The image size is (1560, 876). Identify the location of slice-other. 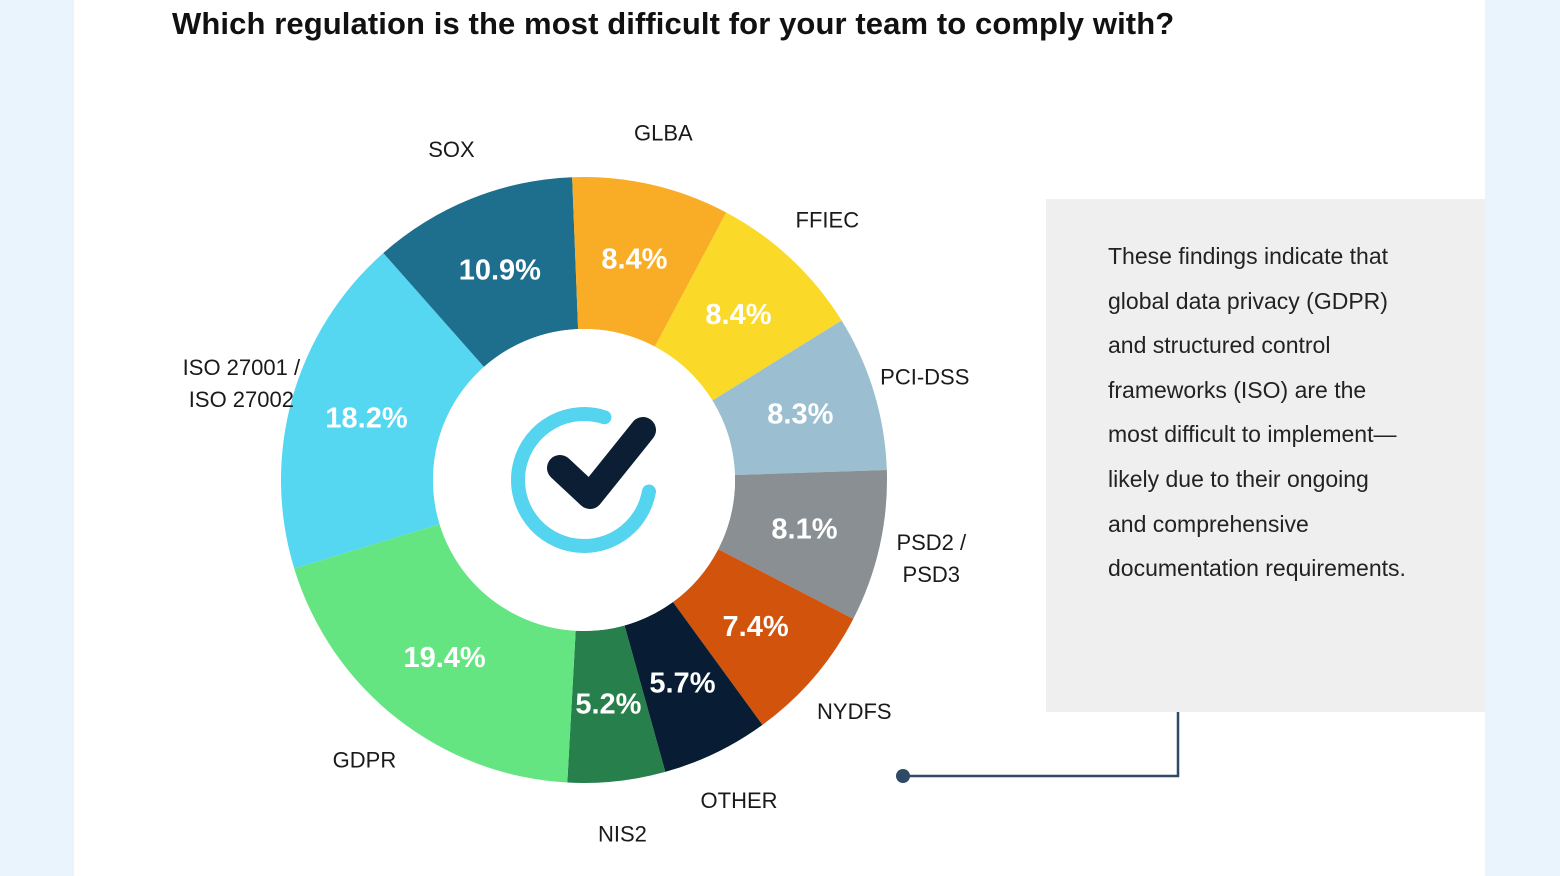
(693, 687).